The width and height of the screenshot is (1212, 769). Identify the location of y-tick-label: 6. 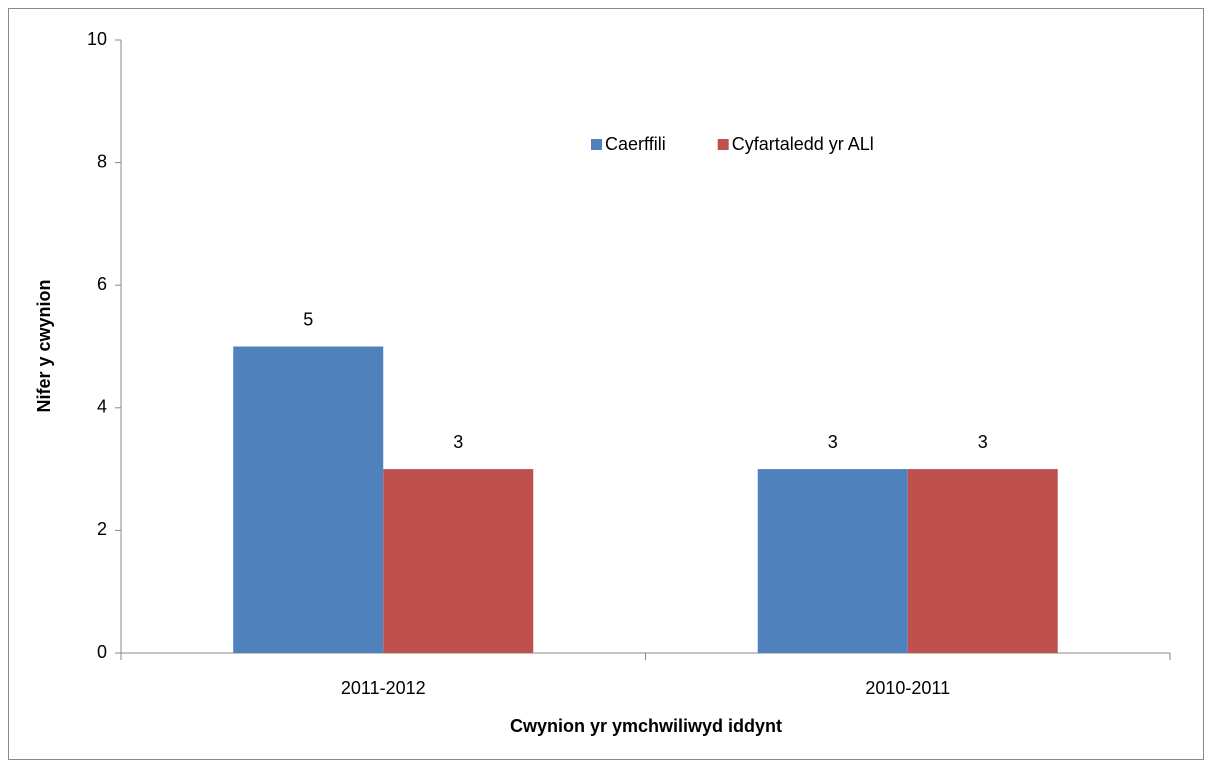
(102, 284).